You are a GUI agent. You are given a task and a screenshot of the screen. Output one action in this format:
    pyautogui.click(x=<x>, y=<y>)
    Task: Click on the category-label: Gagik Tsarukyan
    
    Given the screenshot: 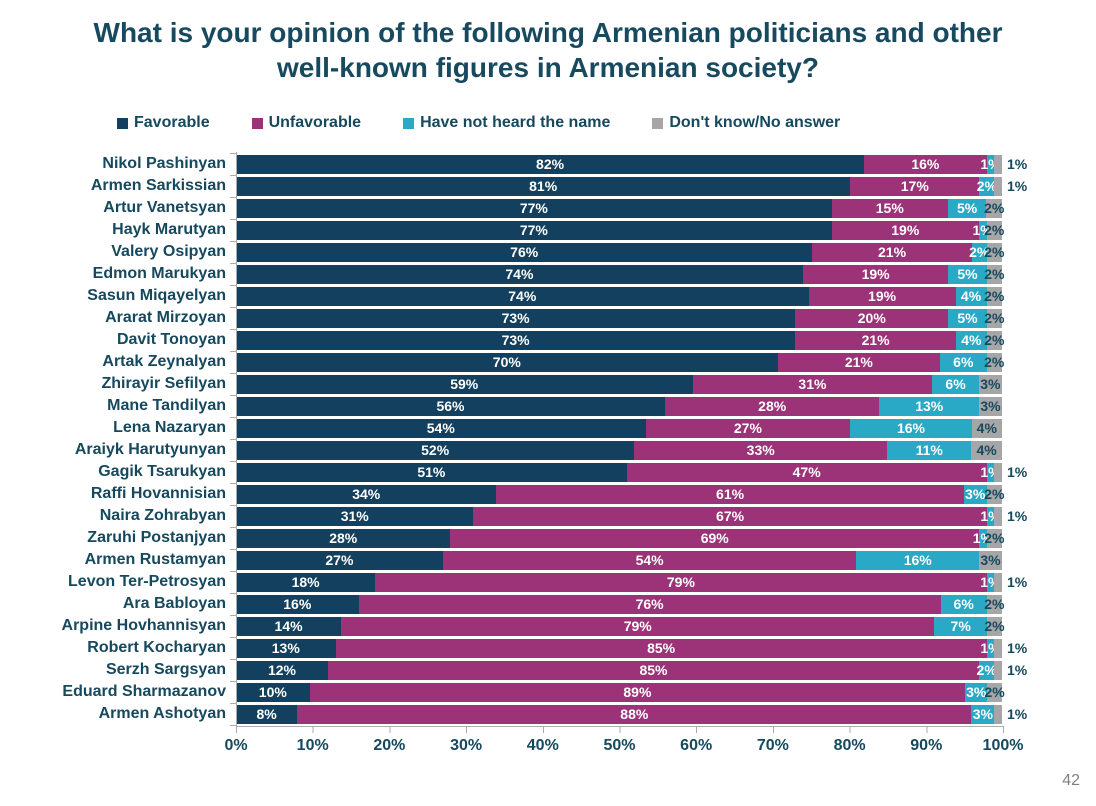 What is the action you would take?
    pyautogui.click(x=162, y=471)
    